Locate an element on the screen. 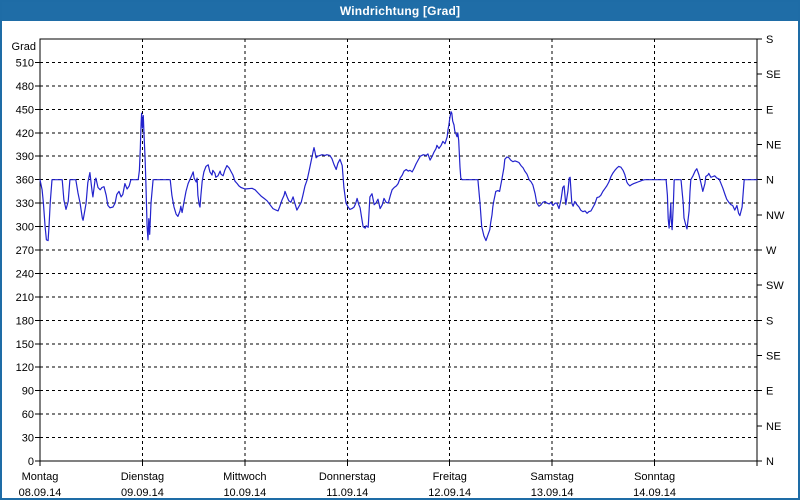 This screenshot has height=500, width=800. y-axis-tick-label: 420 is located at coordinates (25, 134).